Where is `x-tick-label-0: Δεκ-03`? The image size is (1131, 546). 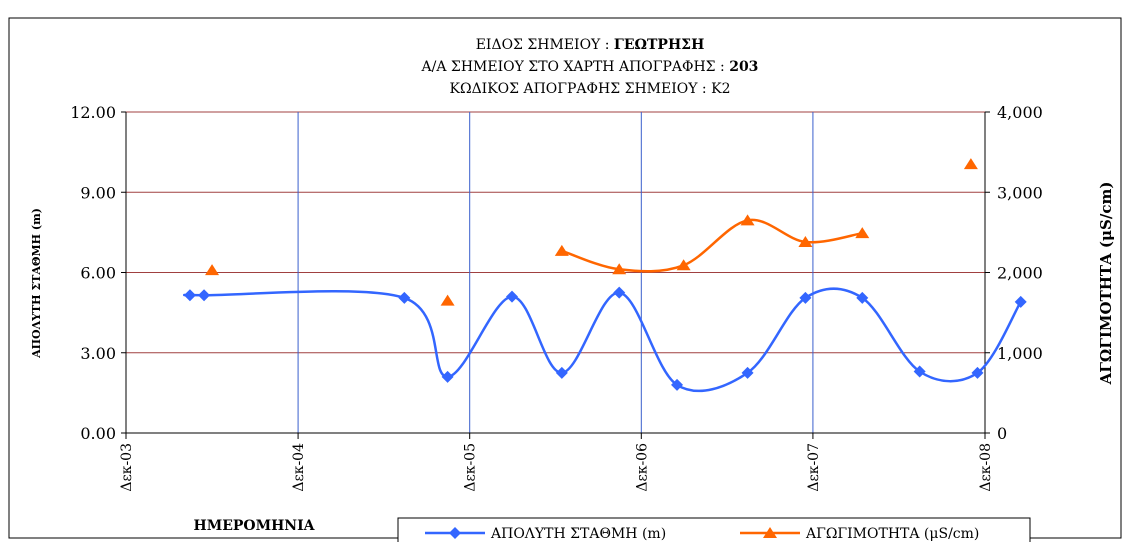
x-tick-label-0: Δεκ-03 is located at coordinates (127, 467).